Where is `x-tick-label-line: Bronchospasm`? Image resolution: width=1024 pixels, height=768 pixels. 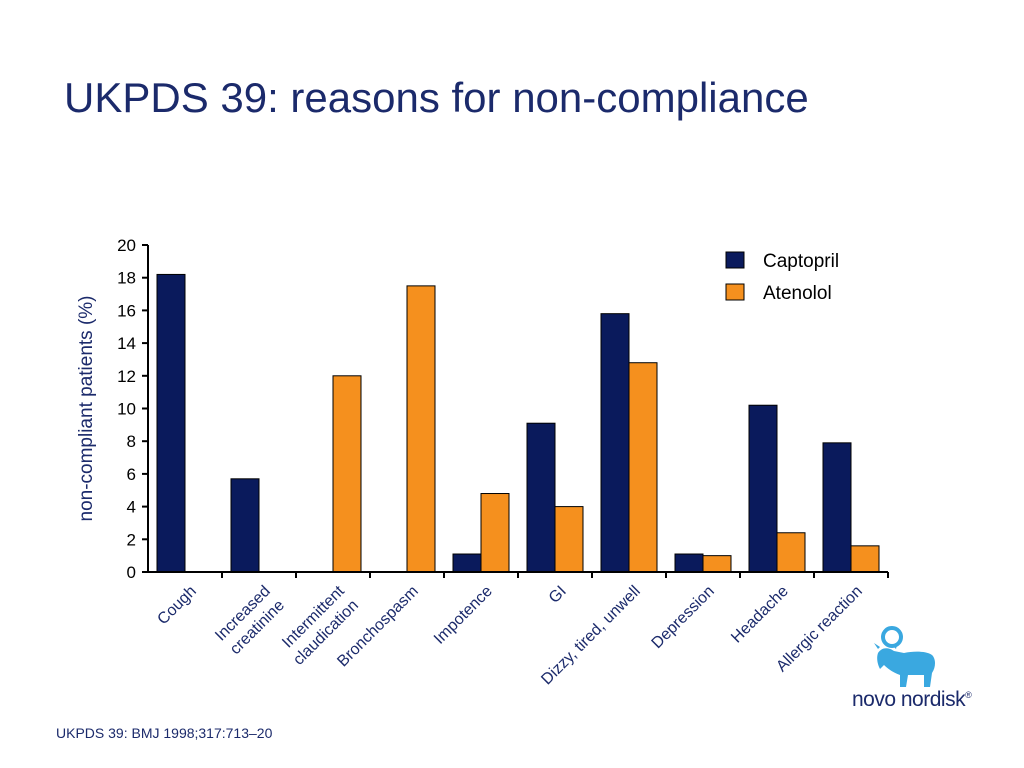 x-tick-label-line: Bronchospasm is located at coordinates (377, 626).